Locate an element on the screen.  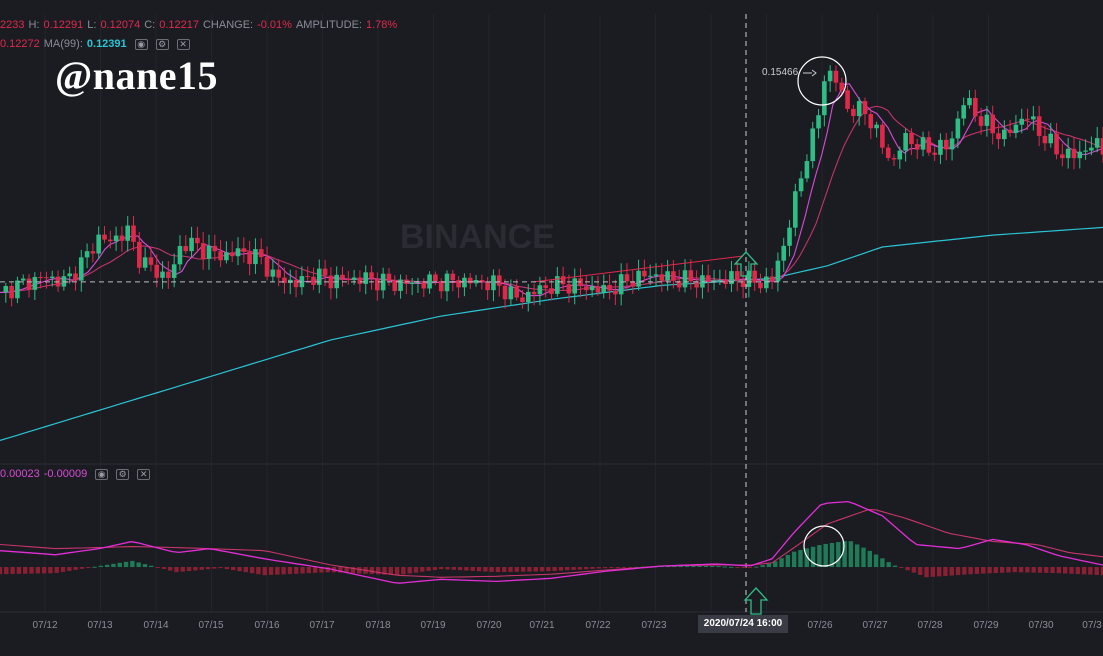
amplitude-label: AMPLITUDE: is located at coordinates (328, 25).